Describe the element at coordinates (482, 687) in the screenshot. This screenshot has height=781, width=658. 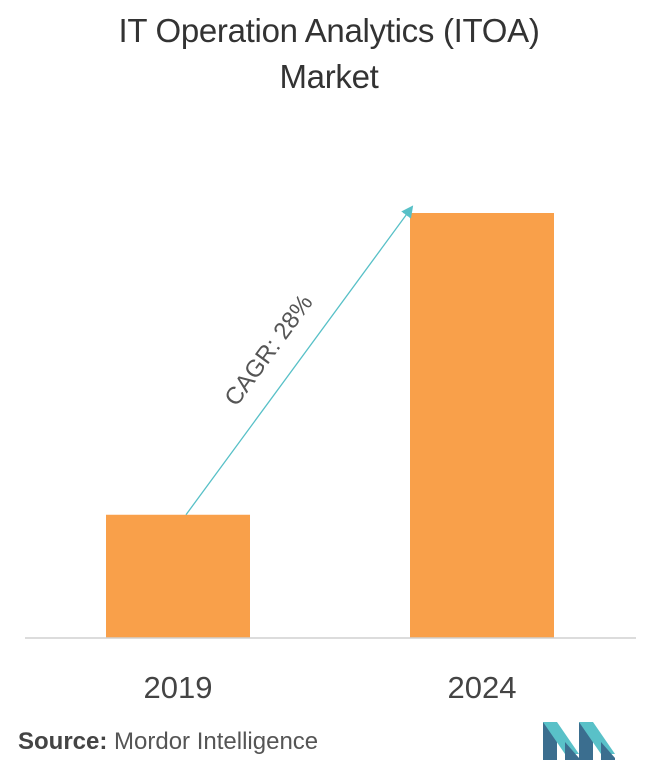
I see `x-tick-label-2024: 2024` at that location.